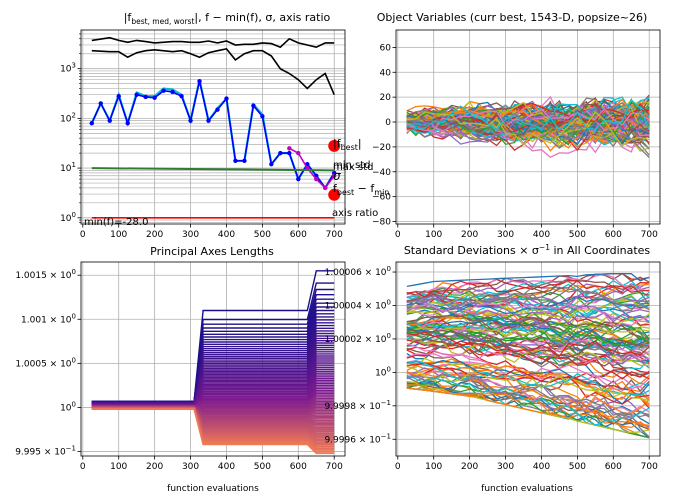  Describe the element at coordinates (211, 232) in the screenshot. I see `fvalue-x-ticks: 0 100 200 300 400 500 600 700` at that location.